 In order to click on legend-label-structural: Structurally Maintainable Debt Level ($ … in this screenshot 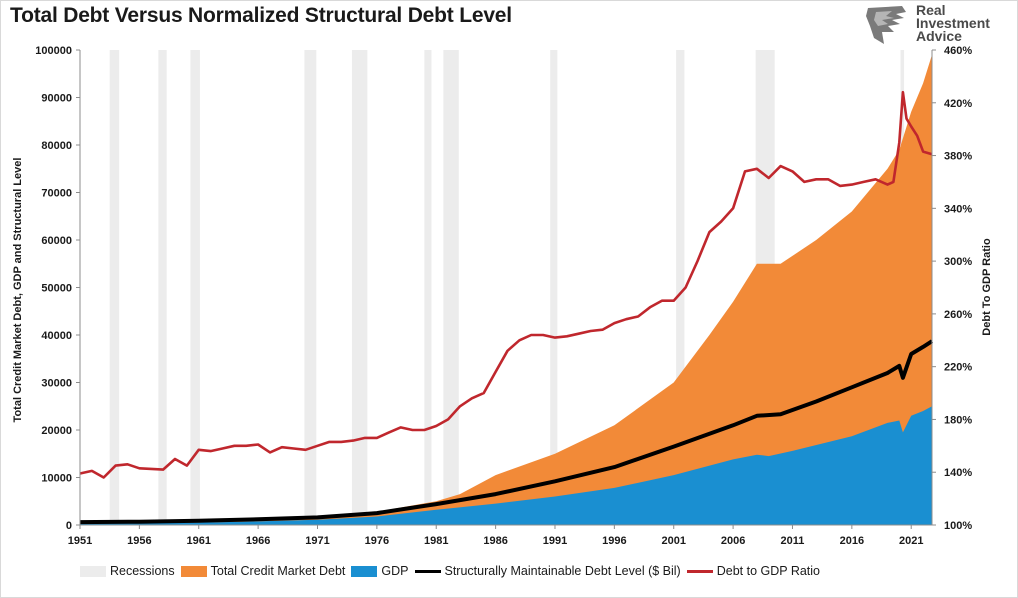, I will do `click(562, 571)`.